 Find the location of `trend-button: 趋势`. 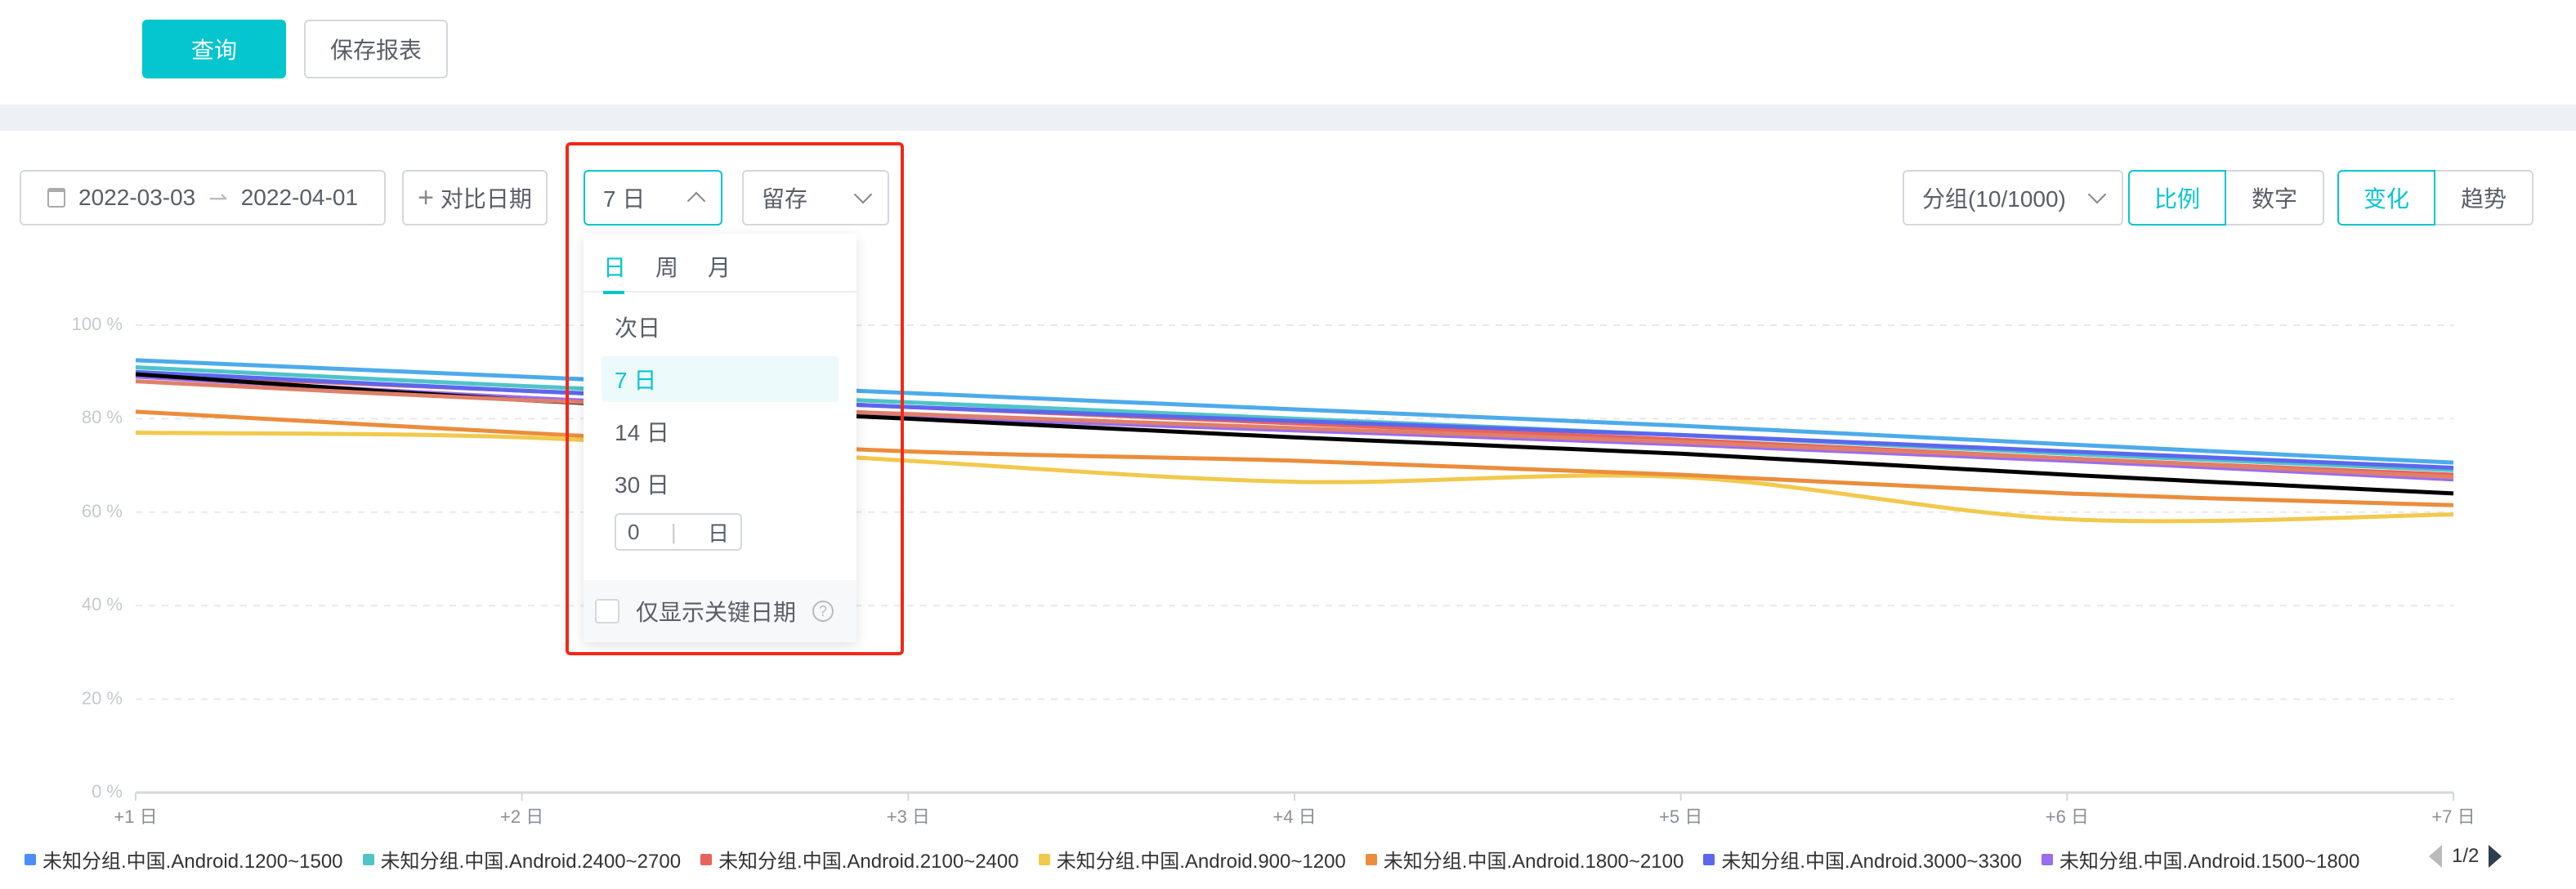

trend-button: 趋势 is located at coordinates (2484, 198).